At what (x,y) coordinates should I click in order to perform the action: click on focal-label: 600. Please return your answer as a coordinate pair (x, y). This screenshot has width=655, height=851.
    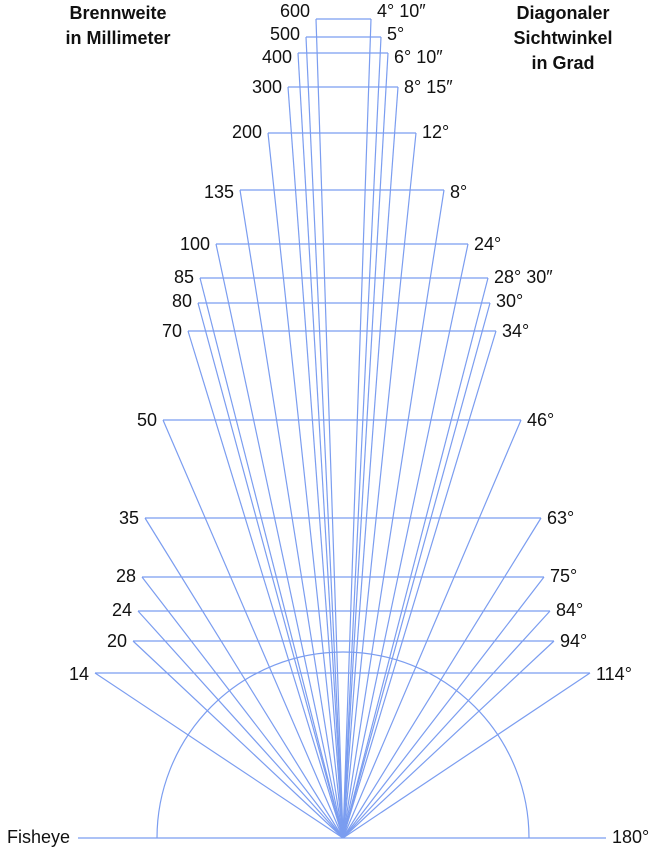
    Looking at the image, I should click on (295, 11).